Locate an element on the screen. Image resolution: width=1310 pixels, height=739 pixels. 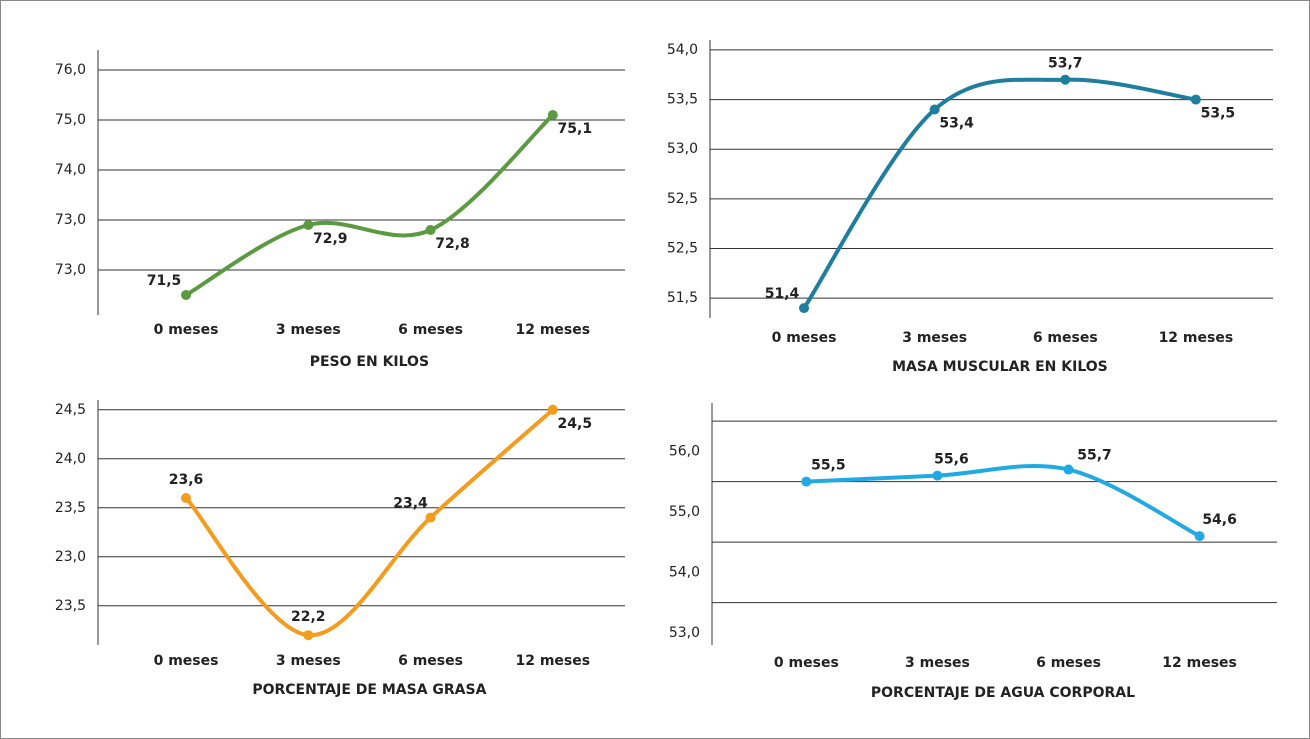
chart-title: PORCENTAJE DE AGUA CORPORAL is located at coordinates (1003, 693).